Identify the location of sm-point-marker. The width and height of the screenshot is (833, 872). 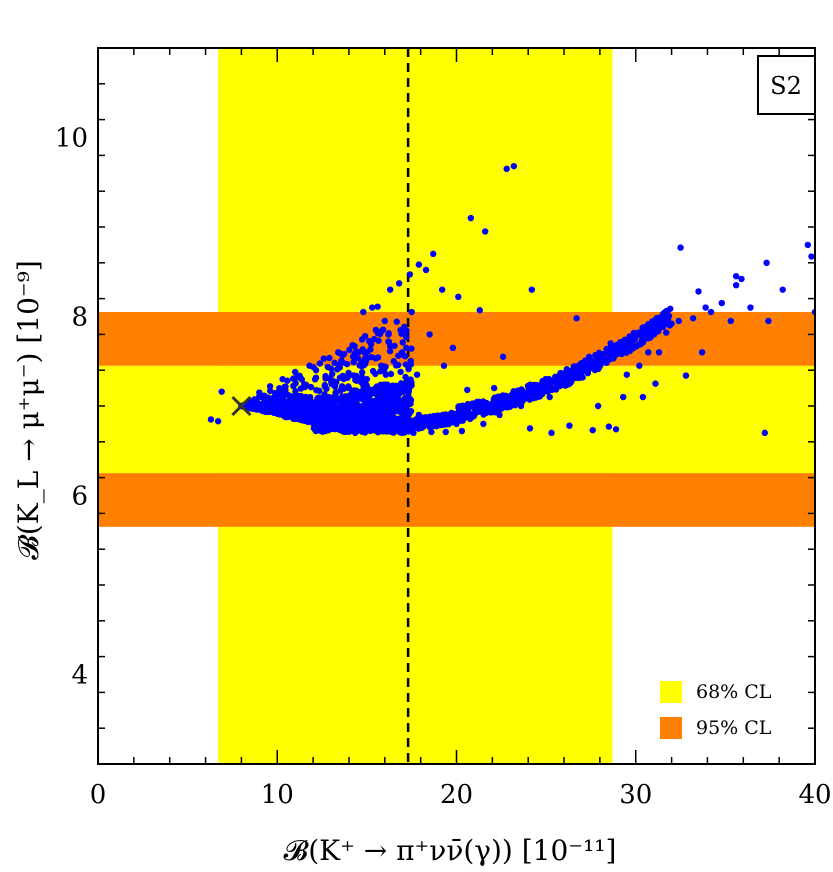
(241, 406).